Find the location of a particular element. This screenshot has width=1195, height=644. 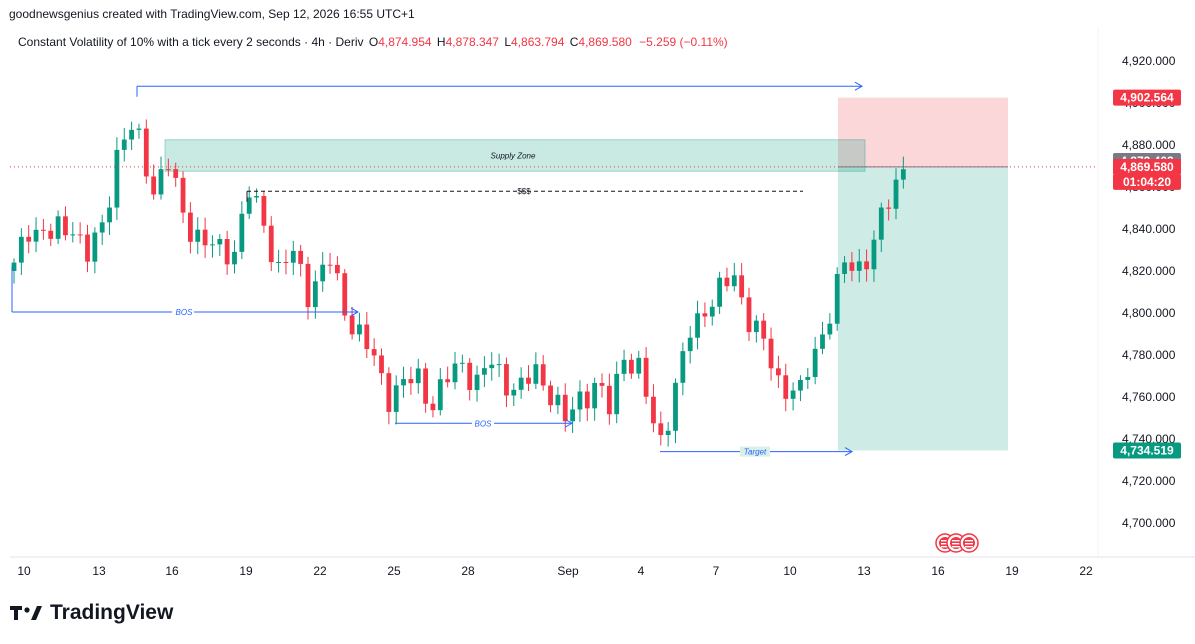

time-tick-label: 10 is located at coordinates (790, 571).